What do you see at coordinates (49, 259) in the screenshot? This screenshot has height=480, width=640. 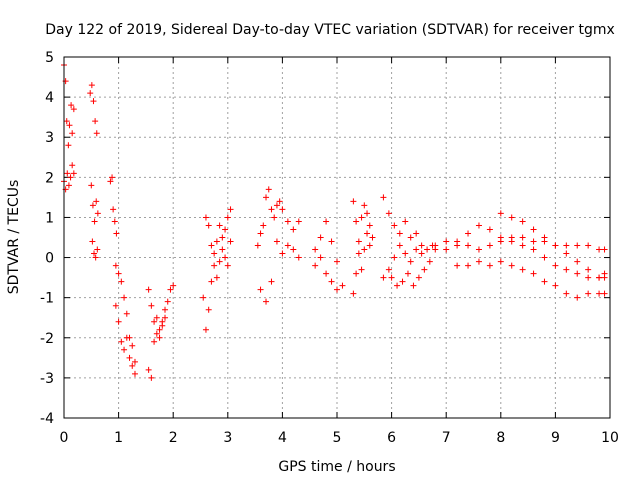 I see `y-tick-label: 0` at bounding box center [49, 259].